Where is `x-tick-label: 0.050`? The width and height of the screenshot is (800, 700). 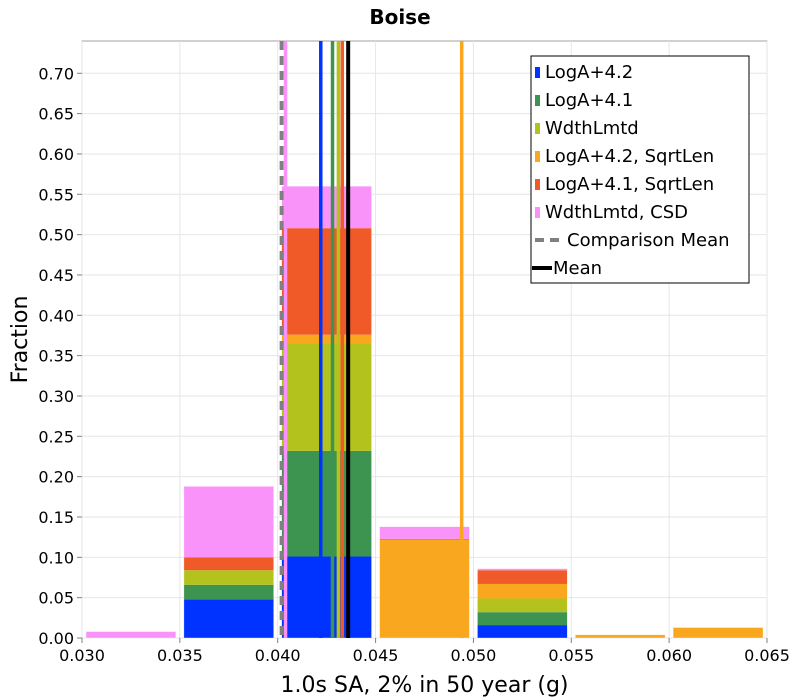
x-tick-label: 0.050 is located at coordinates (474, 655).